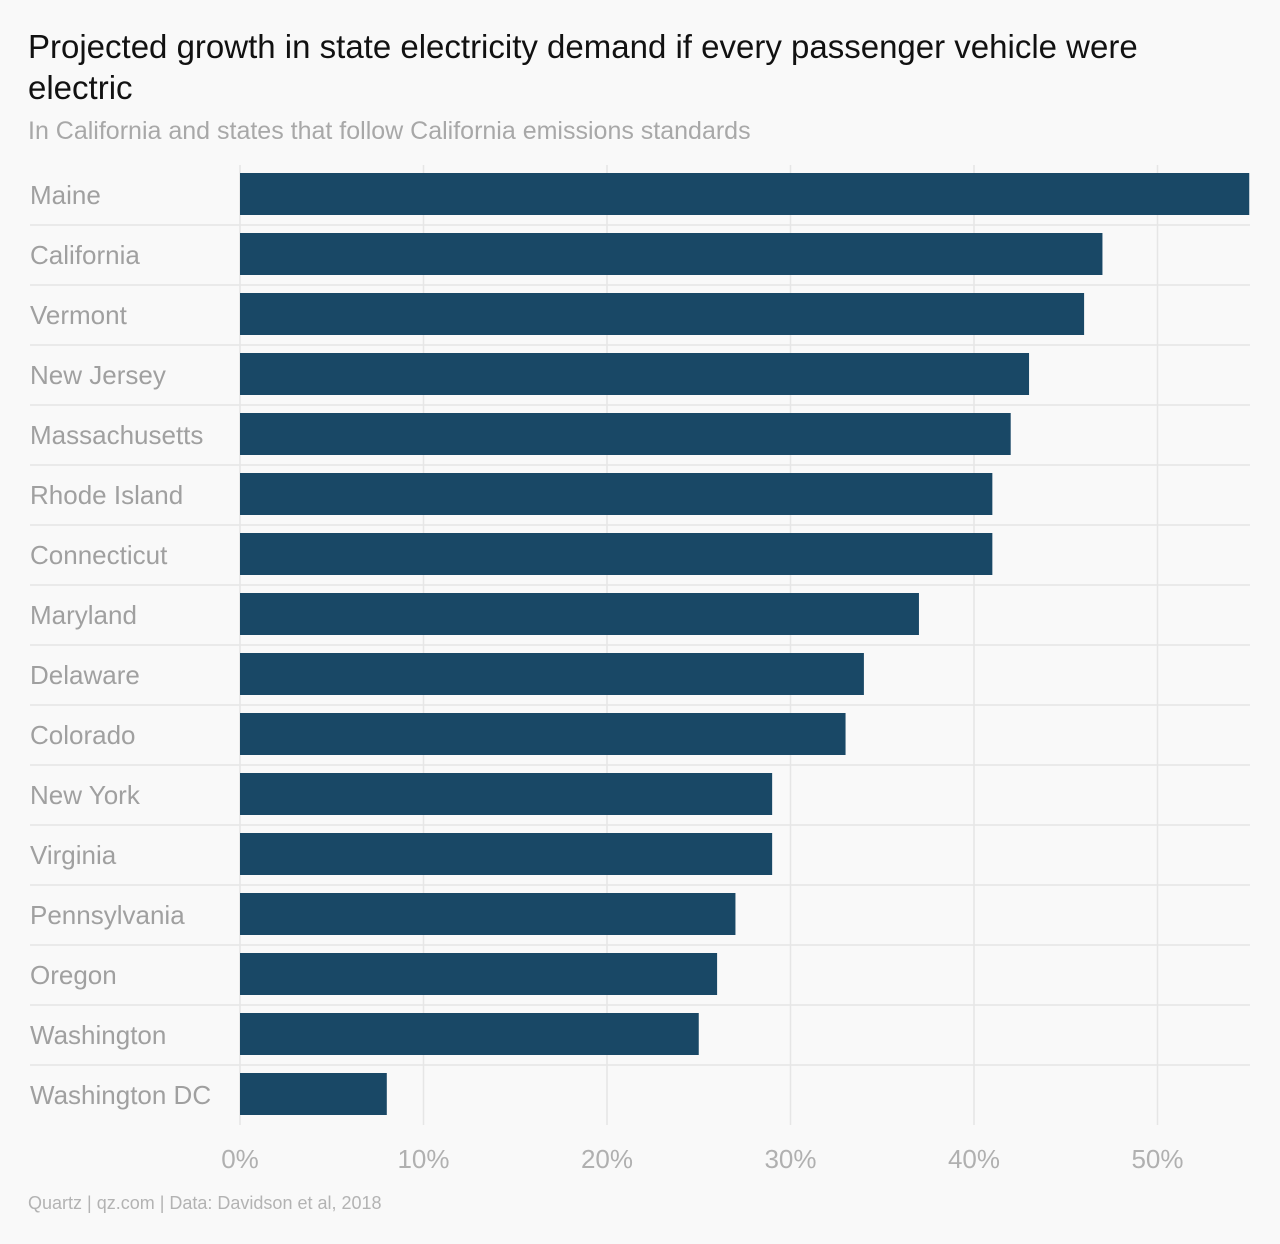  Describe the element at coordinates (85, 675) in the screenshot. I see `category-label: Delaware` at that location.